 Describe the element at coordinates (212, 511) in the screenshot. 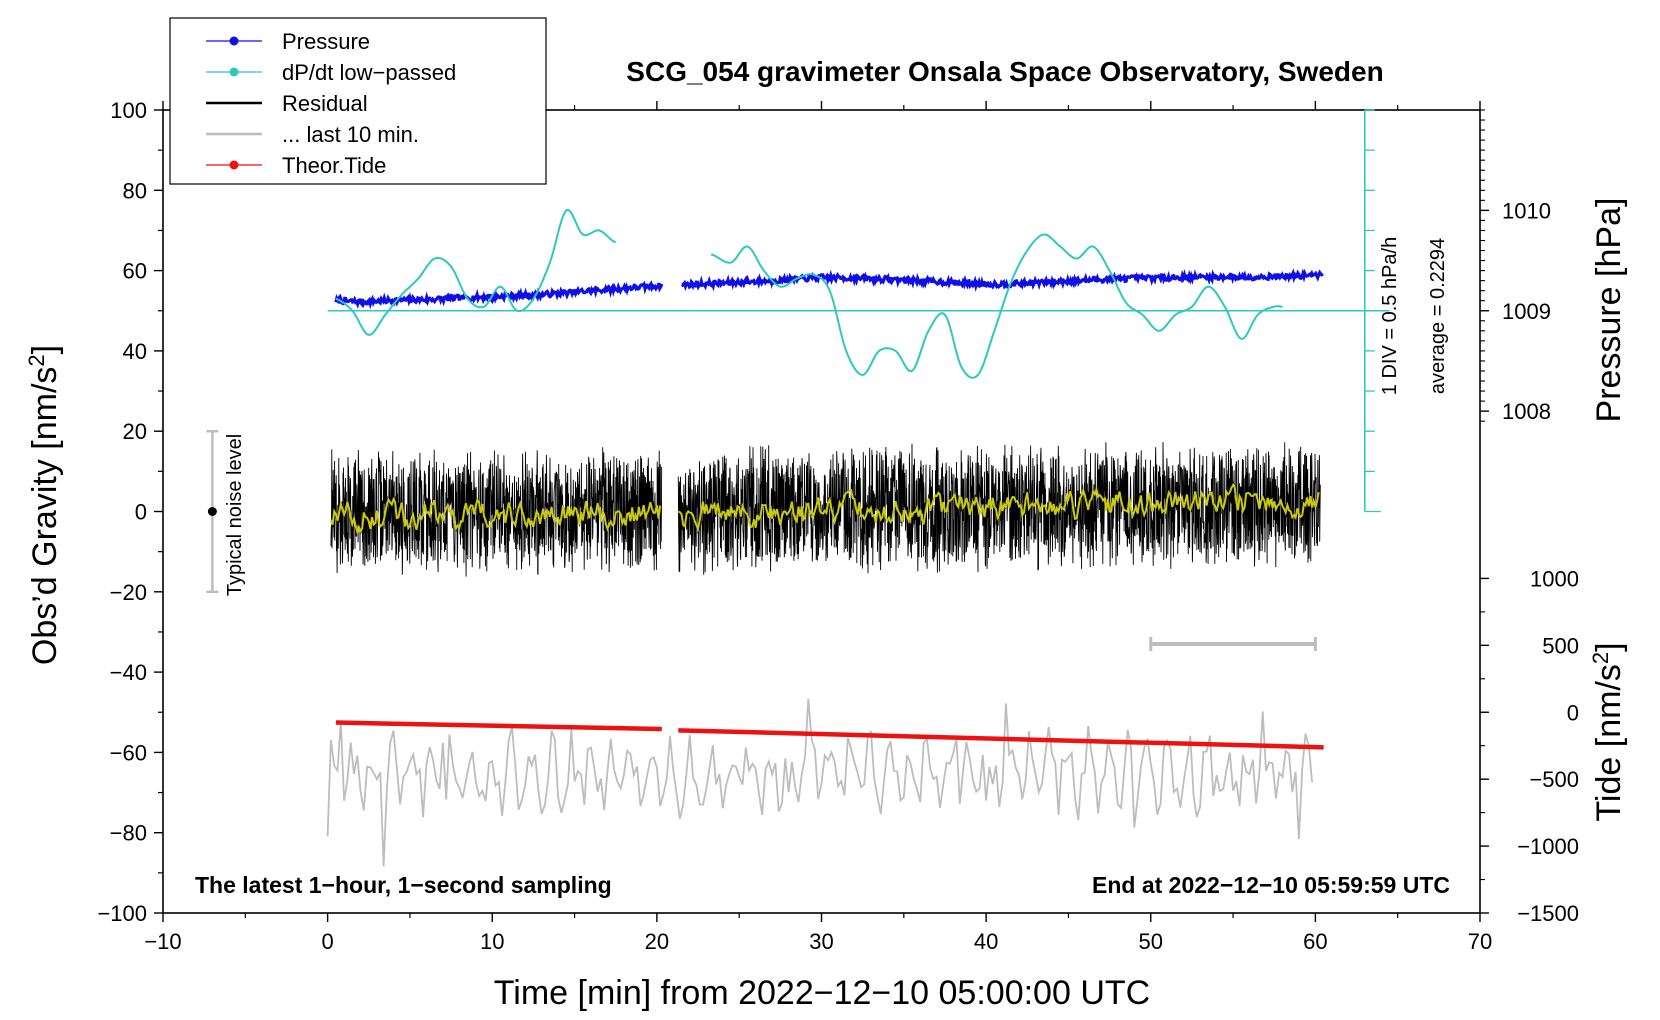

I see `noise-center-dot` at that location.